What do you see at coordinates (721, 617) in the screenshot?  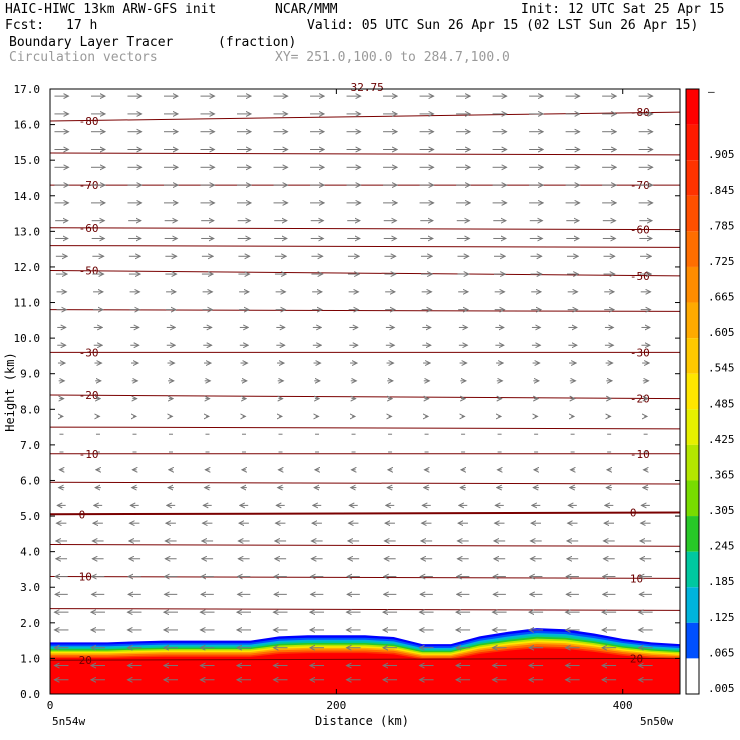 I see `colorbar-label: .125` at bounding box center [721, 617].